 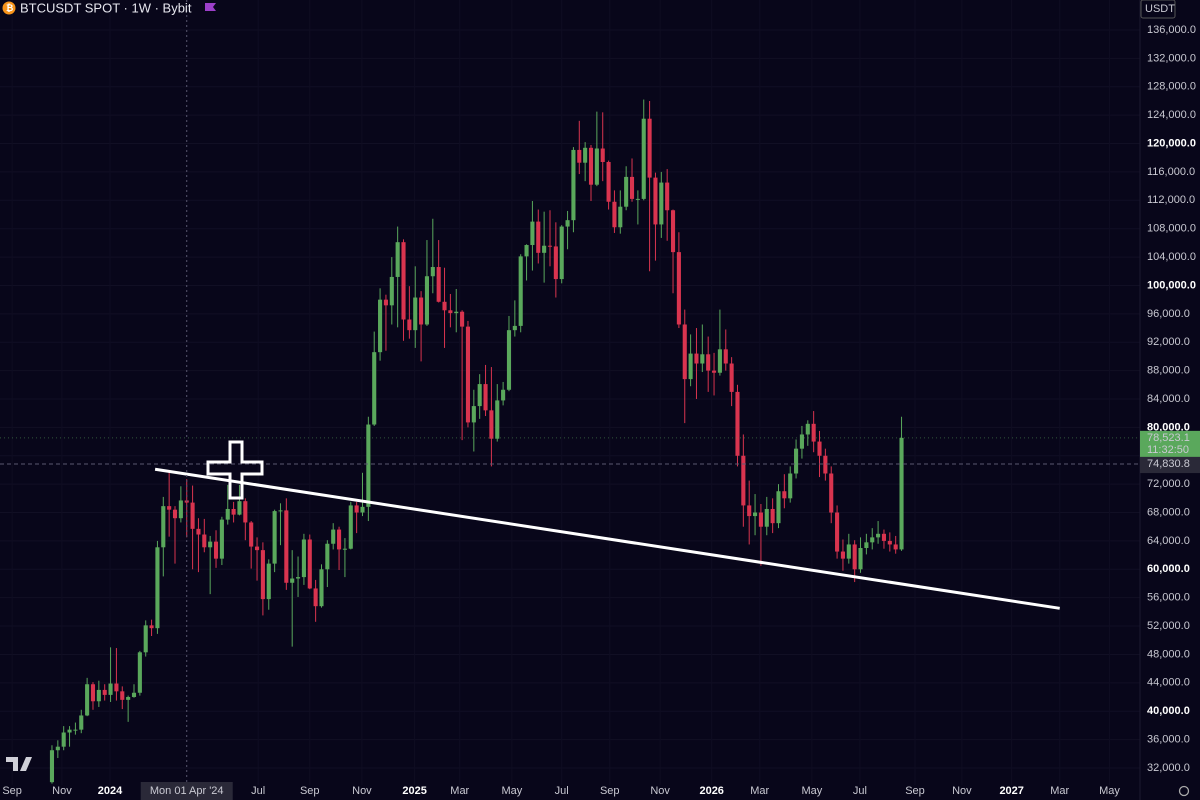 I want to click on y-tick-label: 60,000.0, so click(x=1168, y=569).